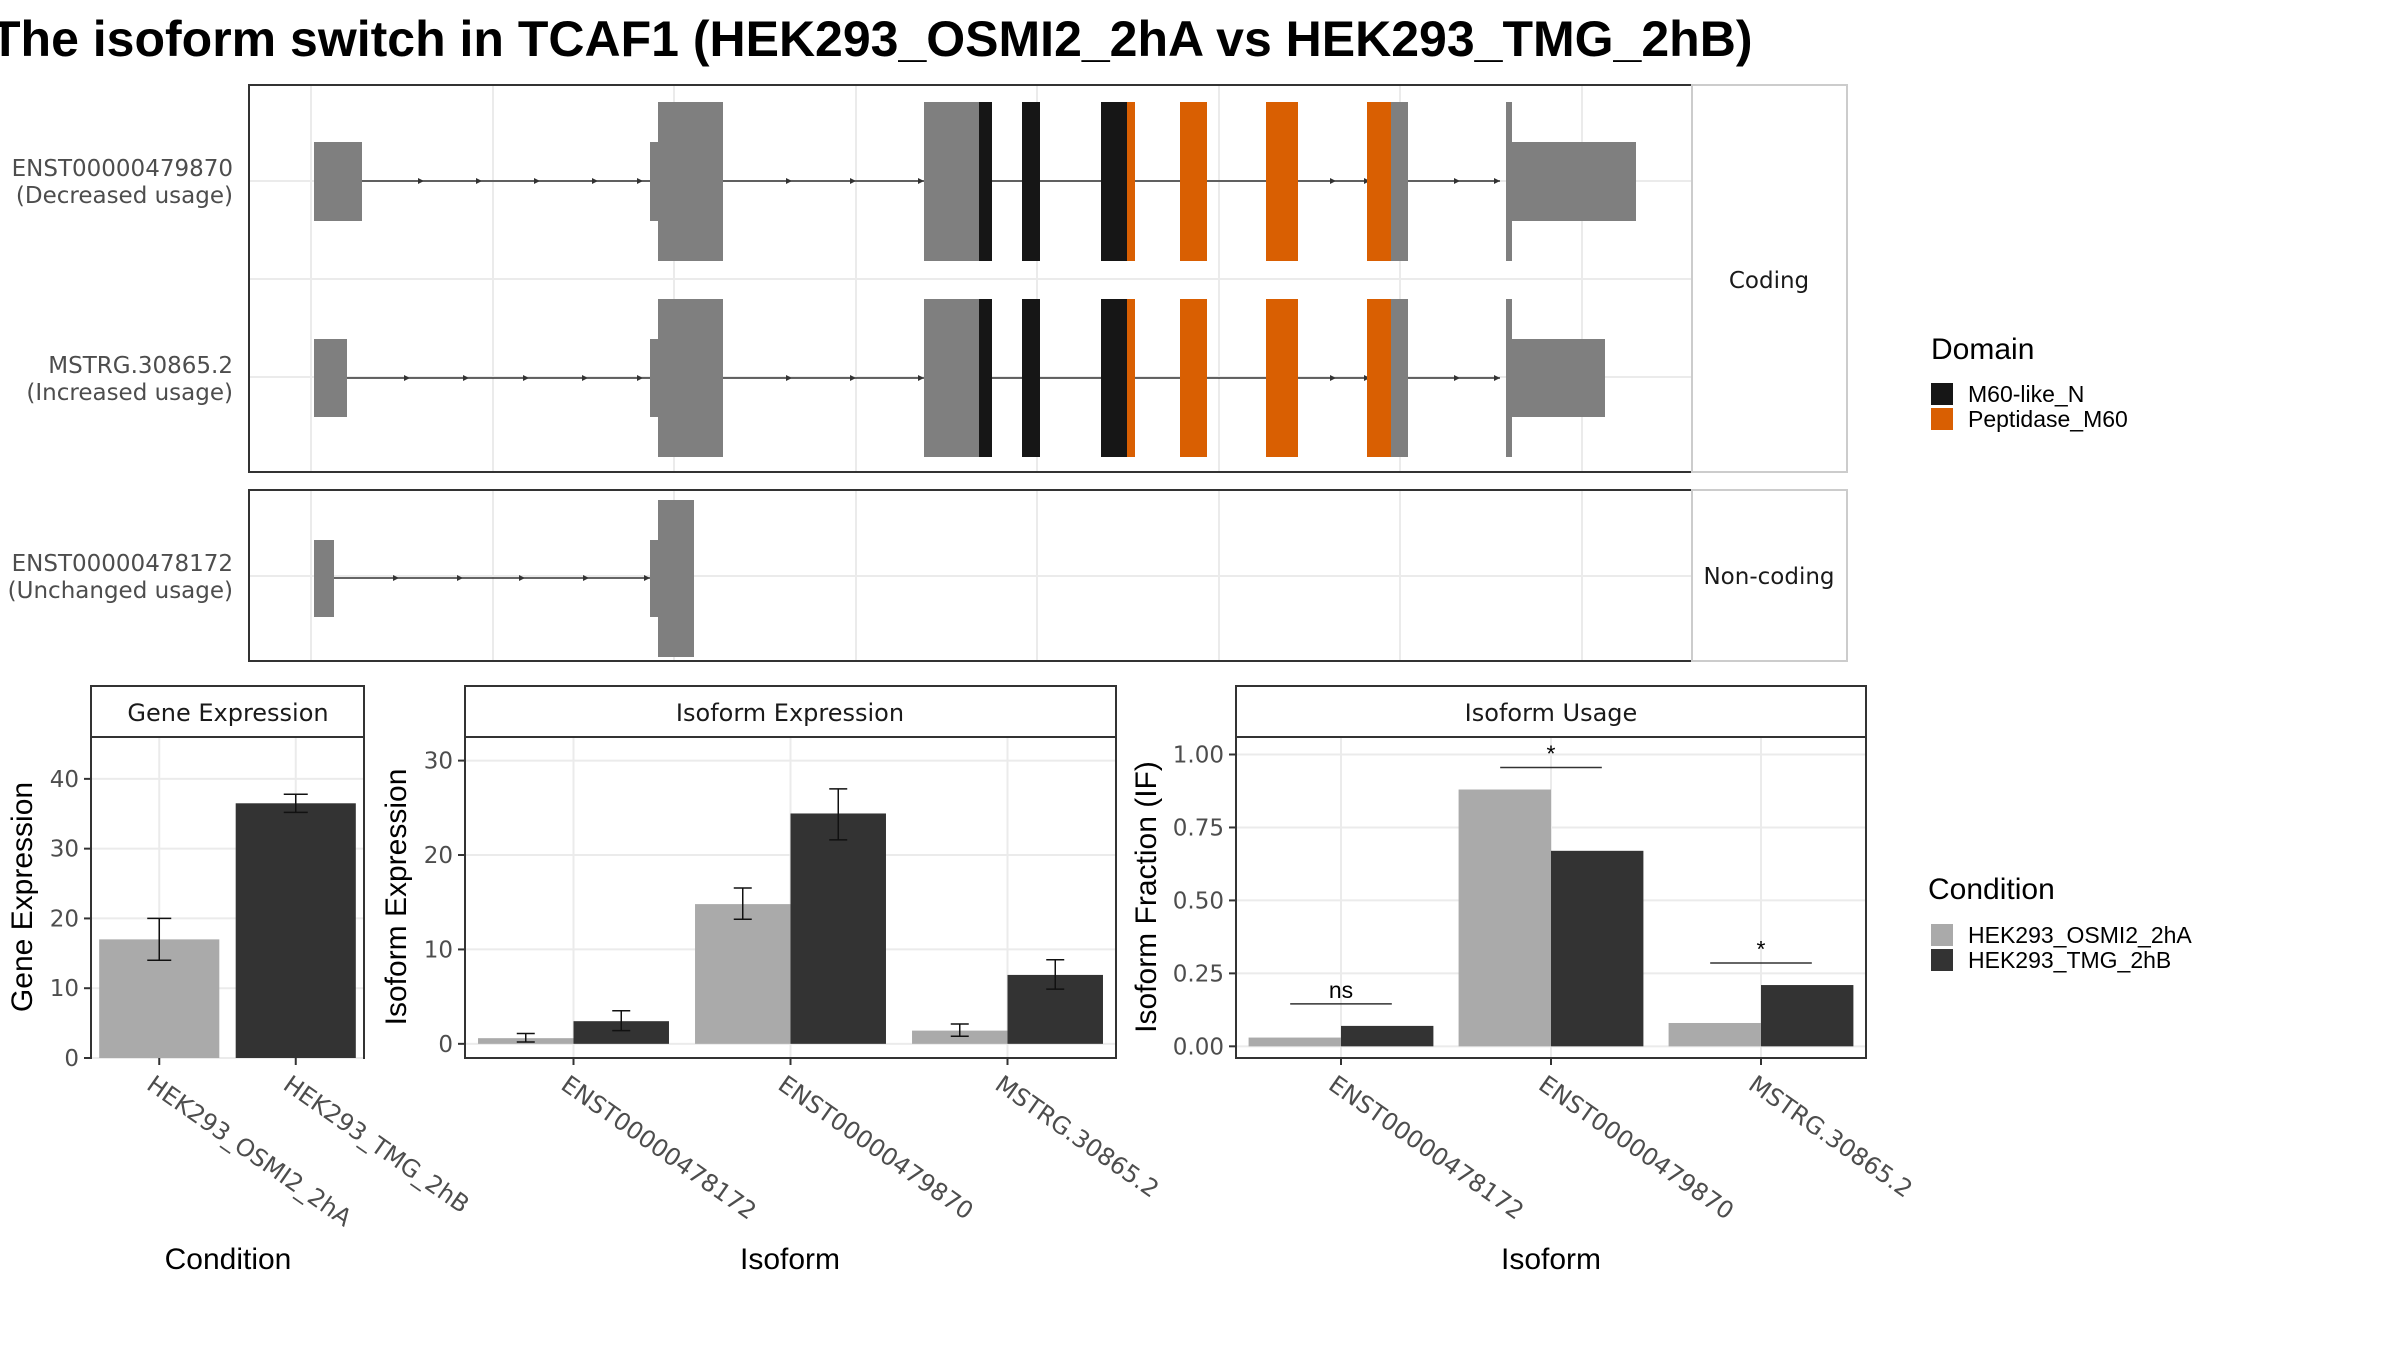  What do you see at coordinates (1198, 1047) in the screenshot?
I see `y-tick-label: 0.00` at bounding box center [1198, 1047].